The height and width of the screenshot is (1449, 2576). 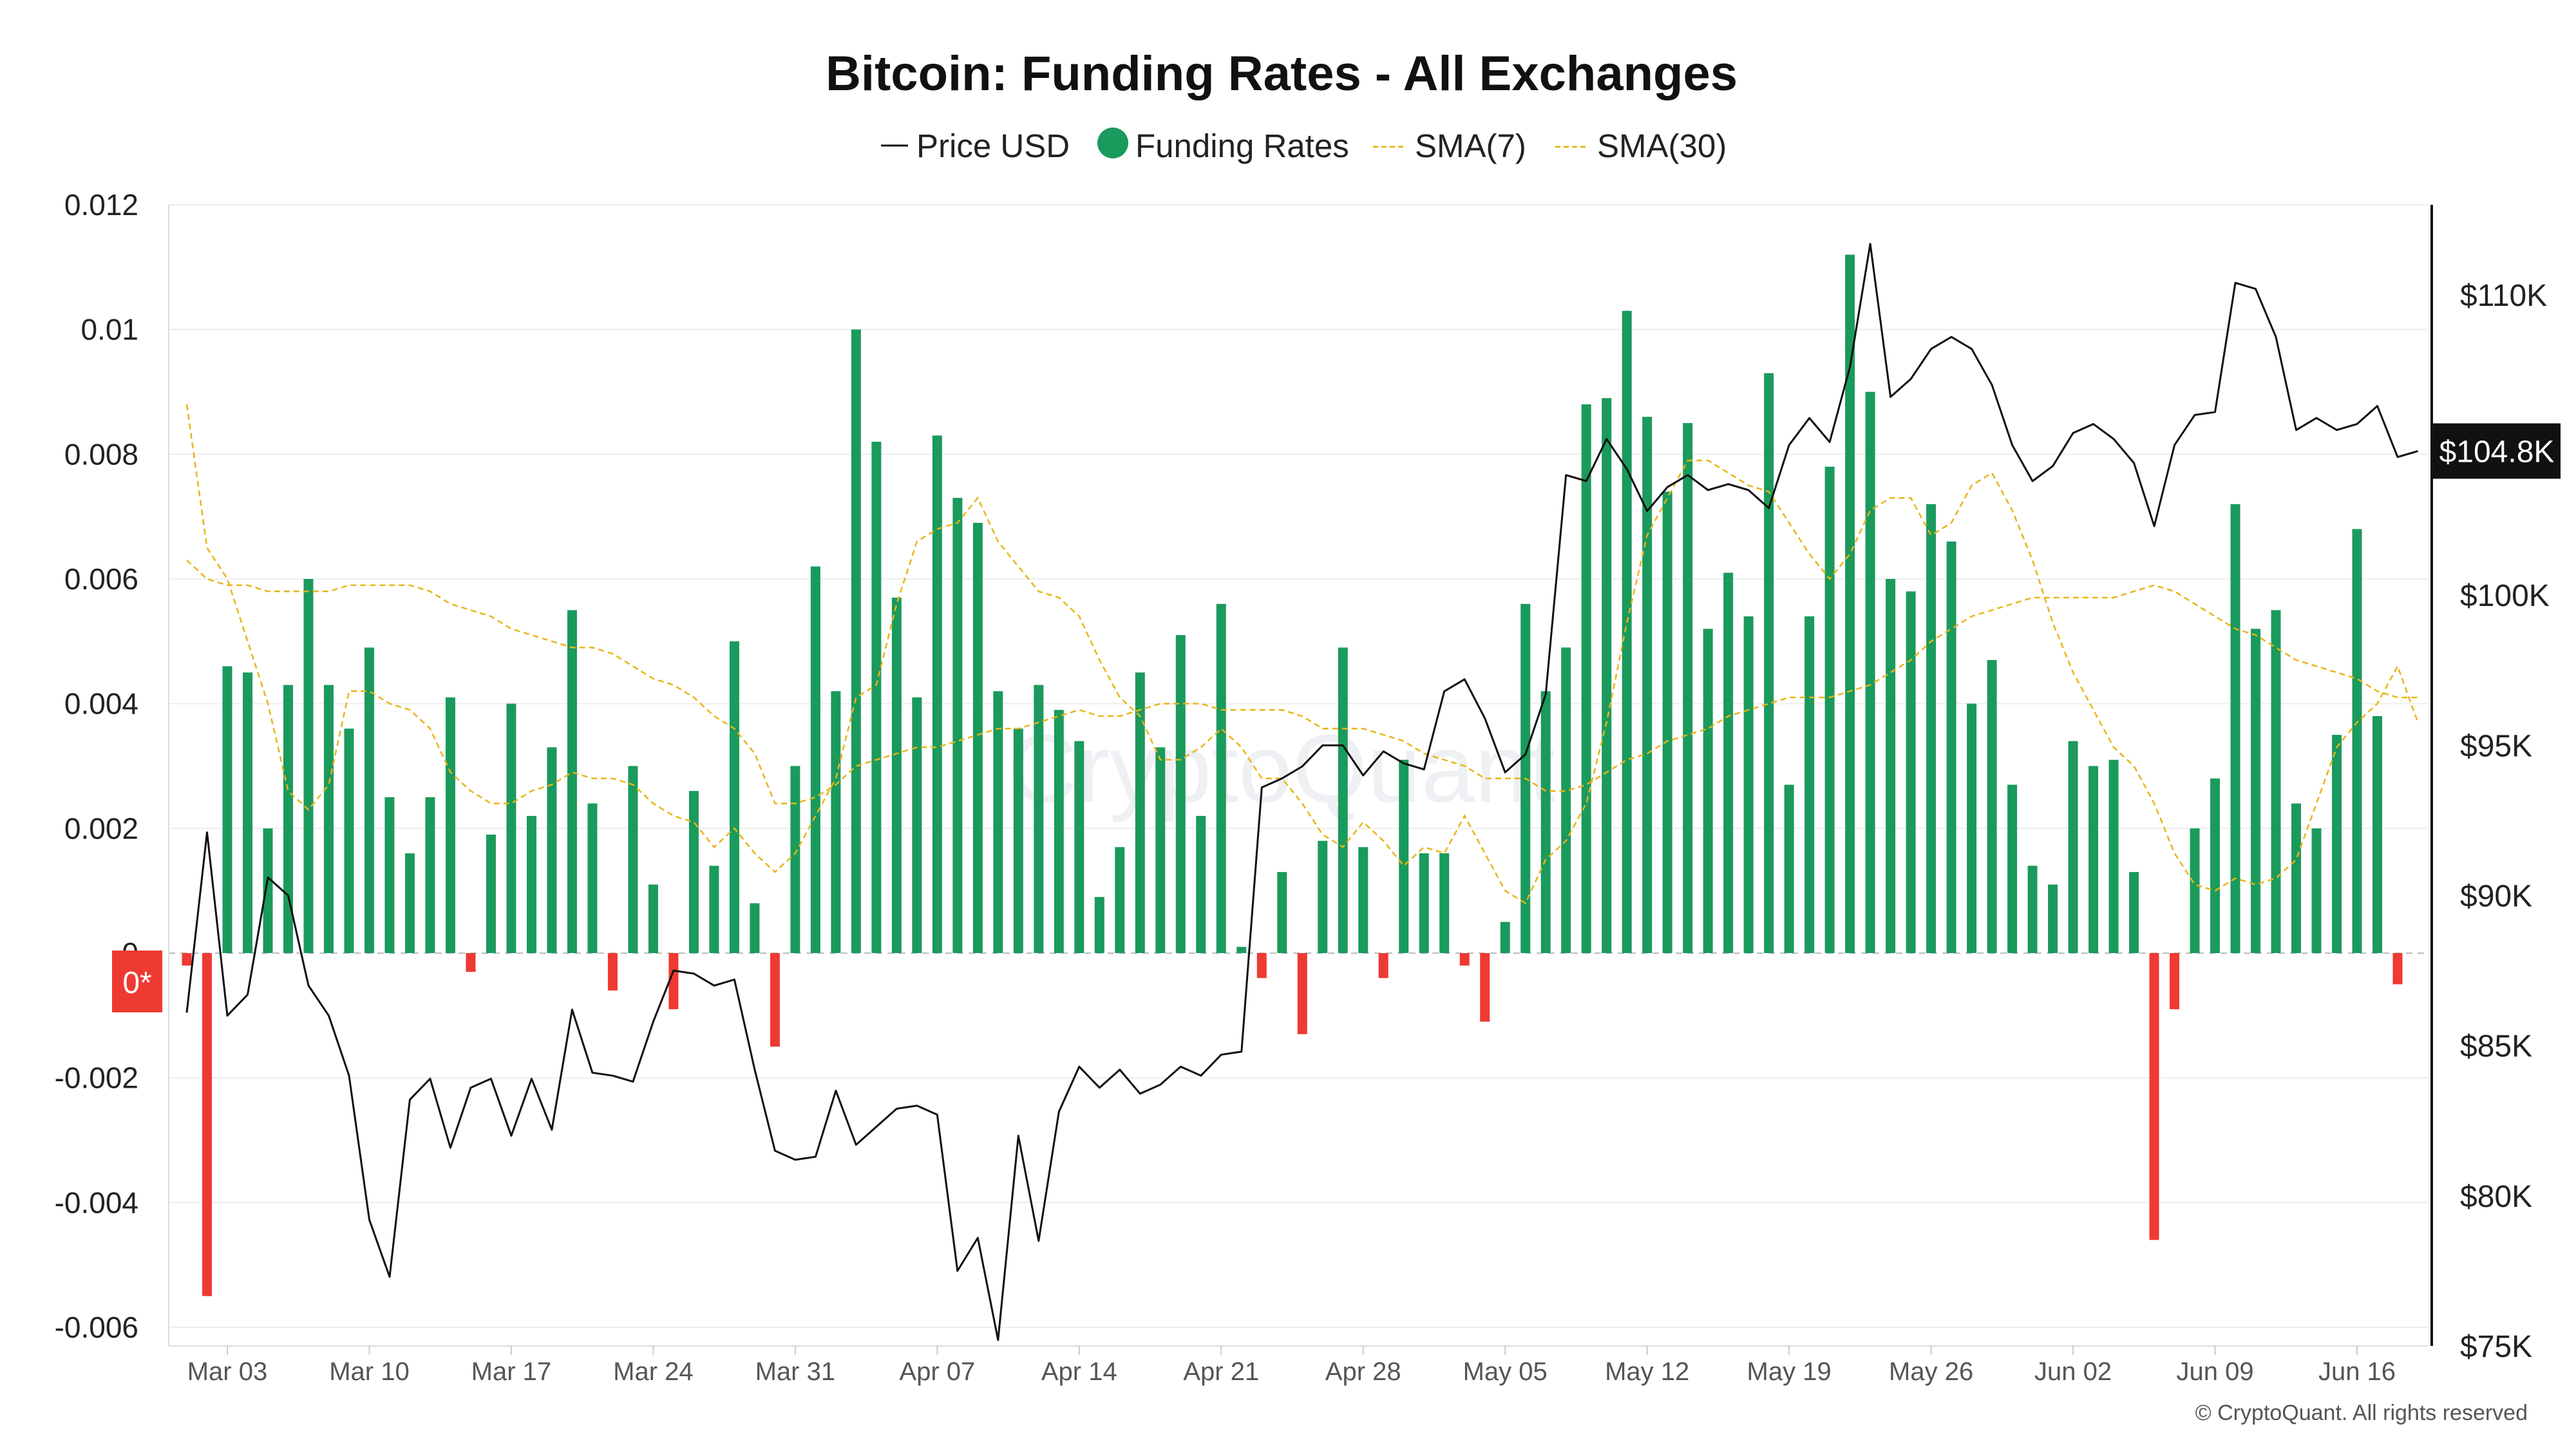 I want to click on x-tick-label: Jun 16, so click(x=2357, y=1372).